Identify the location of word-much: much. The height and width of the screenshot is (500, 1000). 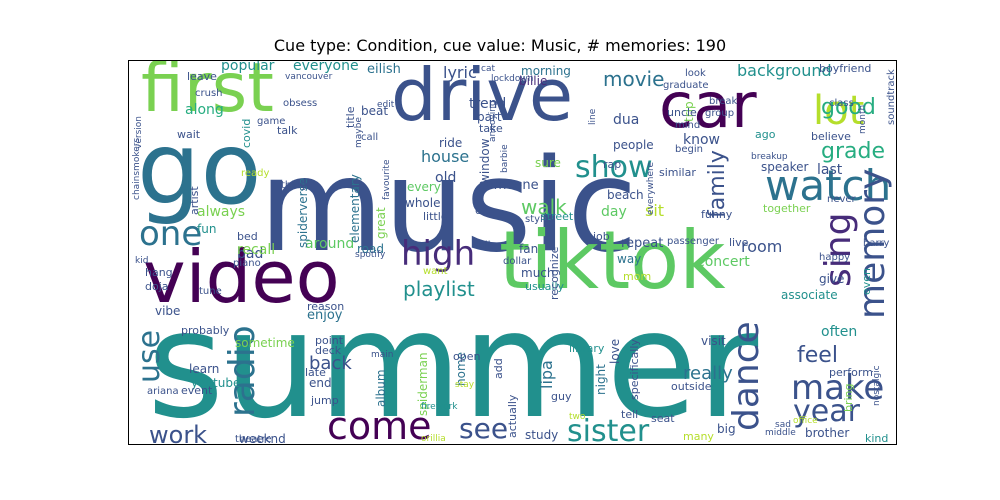
(538, 273).